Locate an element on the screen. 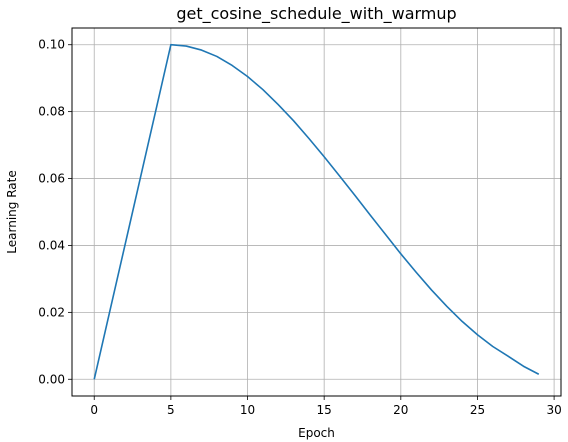 This screenshot has width=568, height=442. y-tick-label: 0.04 is located at coordinates (51, 245).